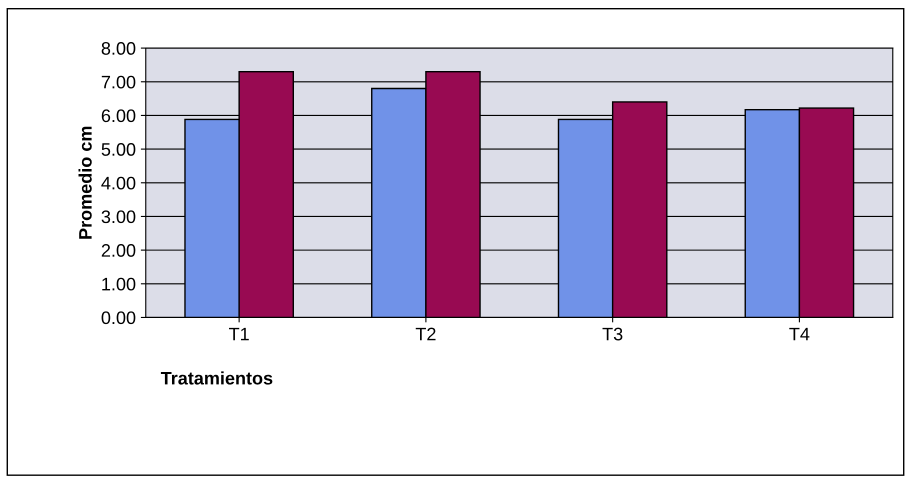  Describe the element at coordinates (239, 334) in the screenshot. I see `x-tick-label: T1` at that location.